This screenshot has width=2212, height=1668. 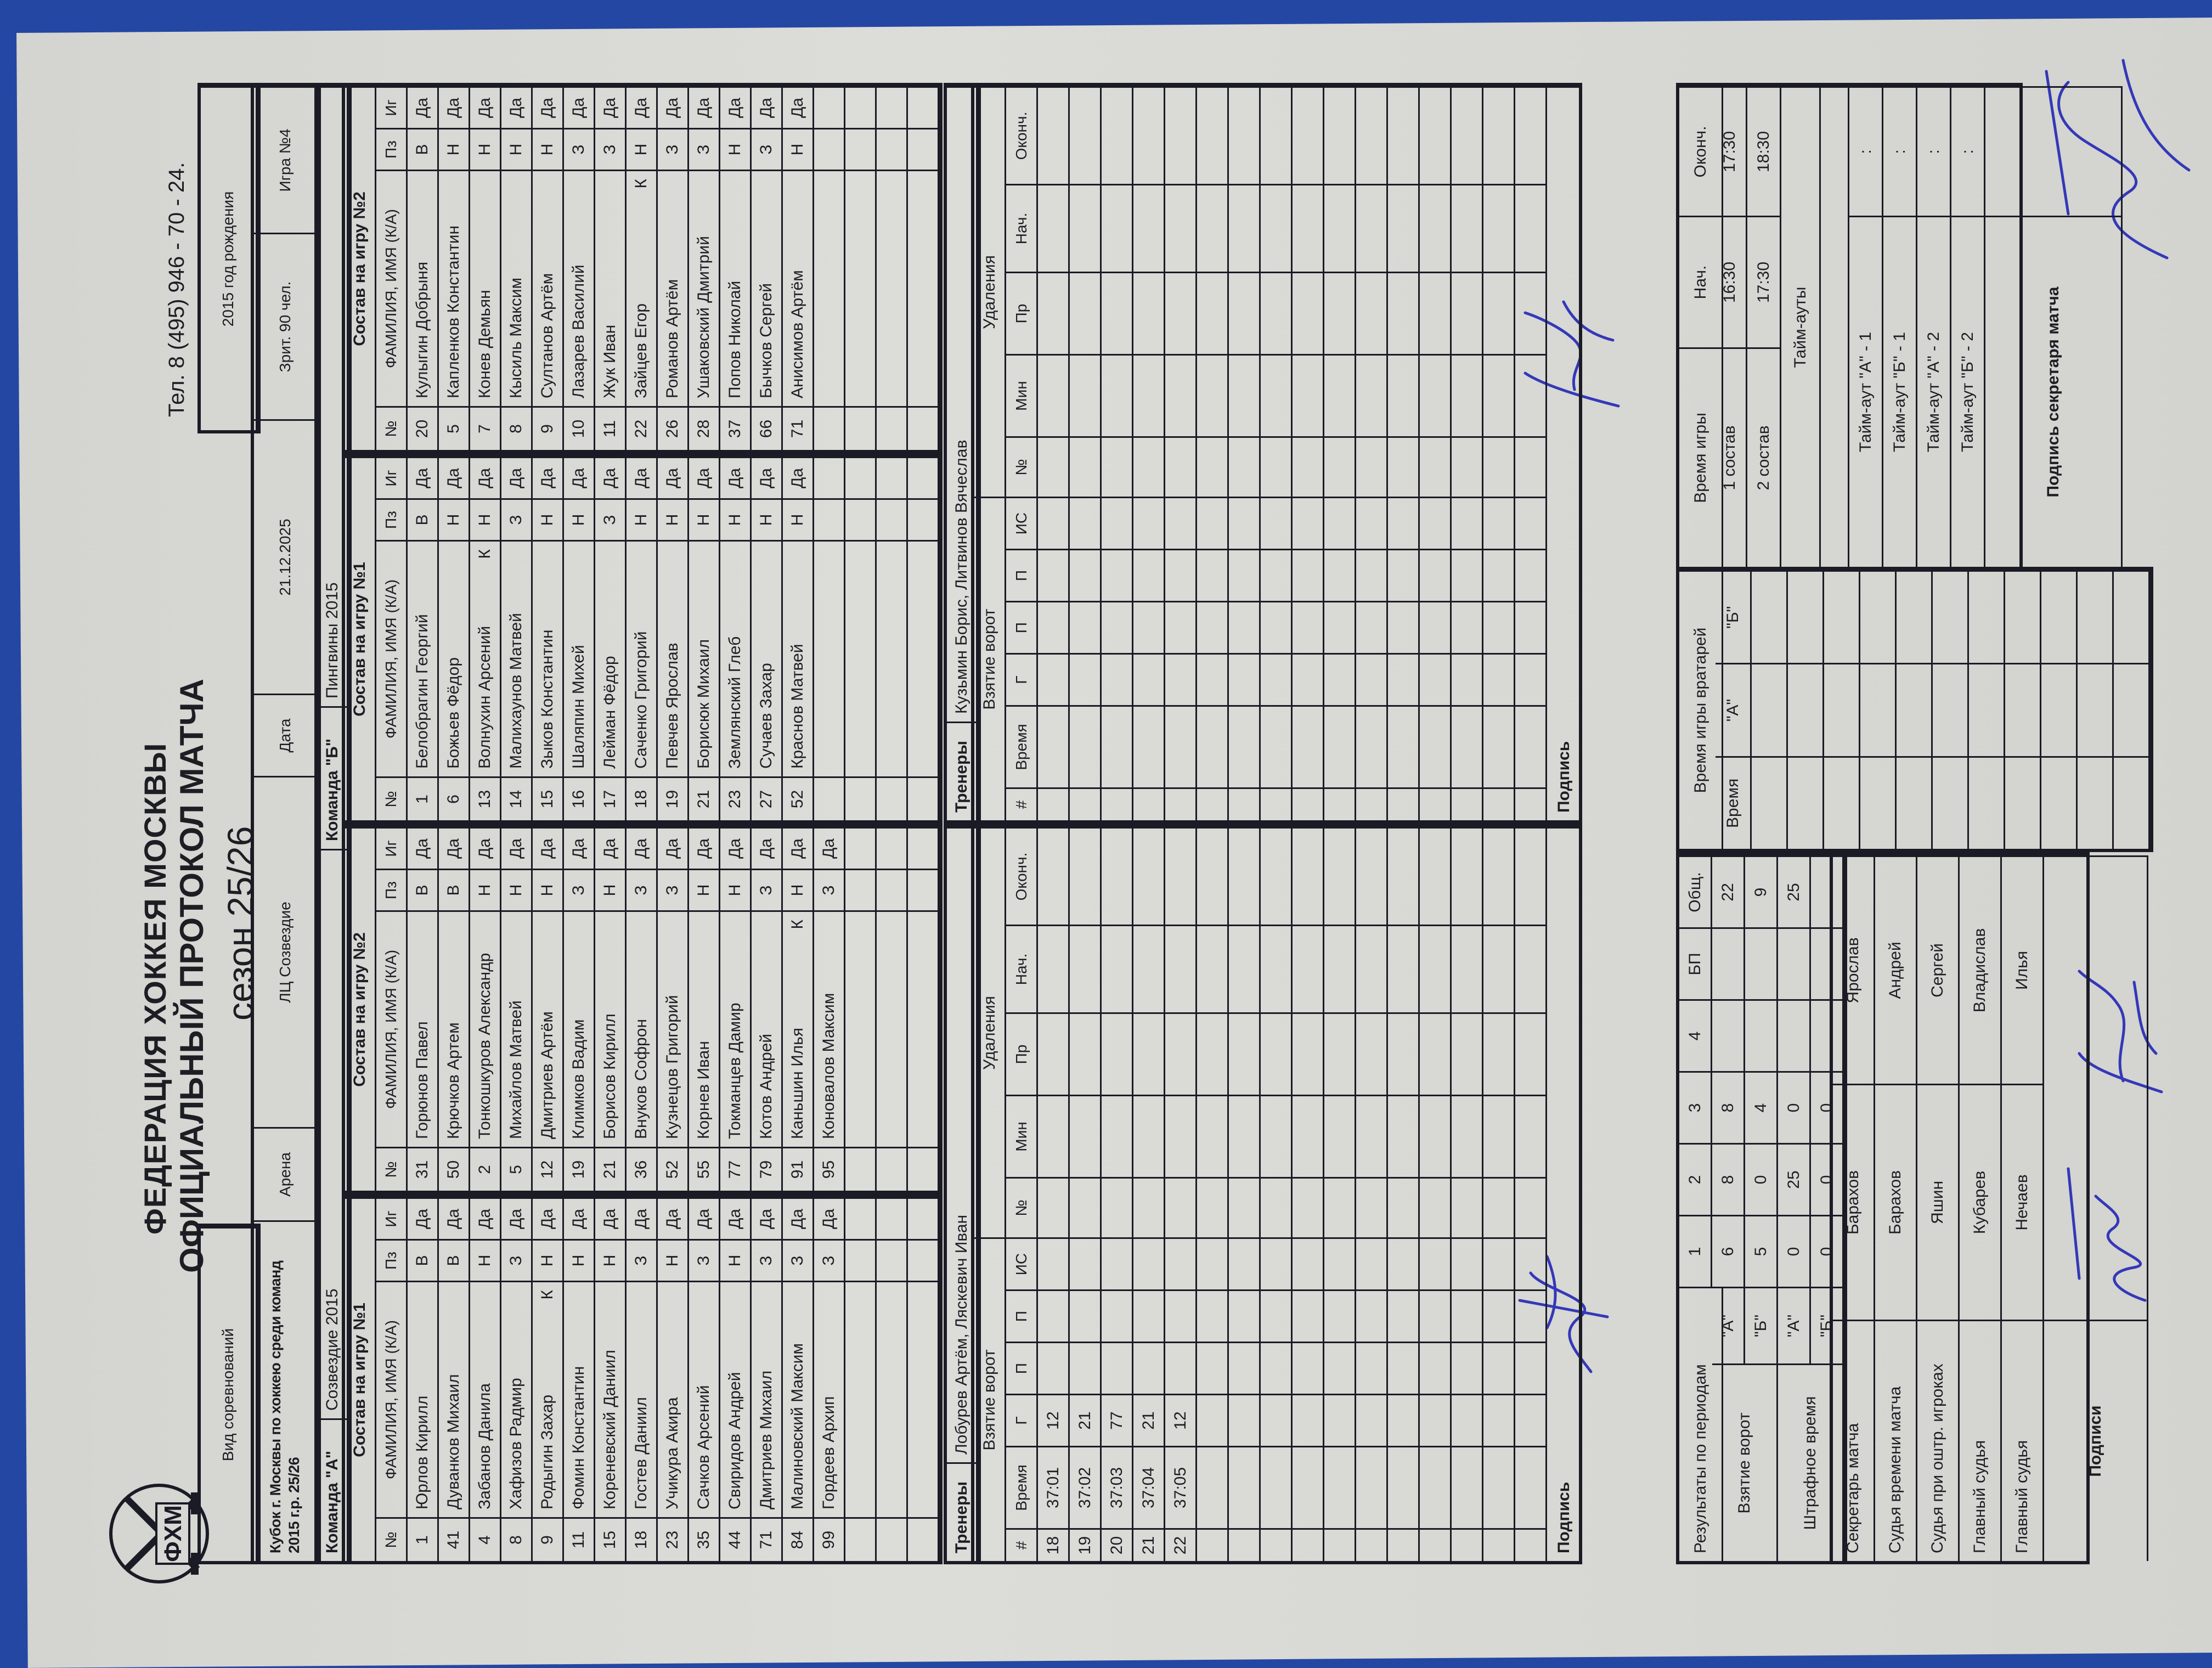 What do you see at coordinates (673, 798) in the screenshot?
I see `player-number: 19` at bounding box center [673, 798].